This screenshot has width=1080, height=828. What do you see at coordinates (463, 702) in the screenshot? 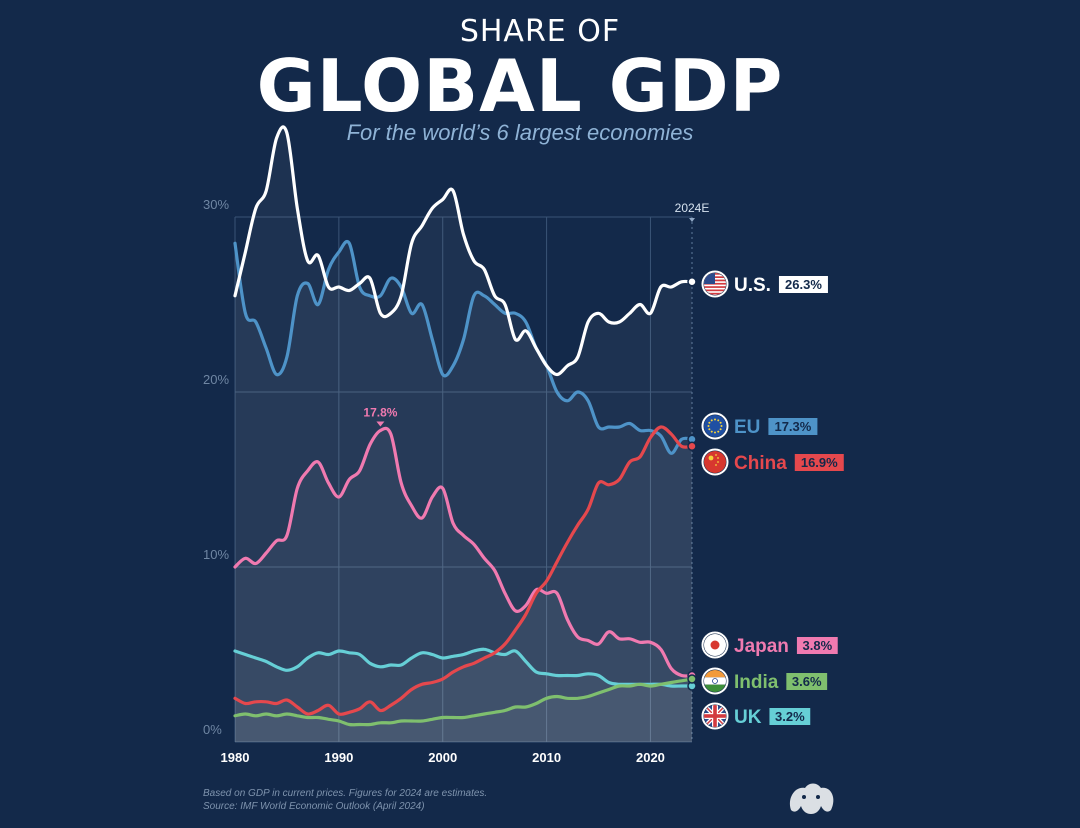
I see `series-line-india` at bounding box center [463, 702].